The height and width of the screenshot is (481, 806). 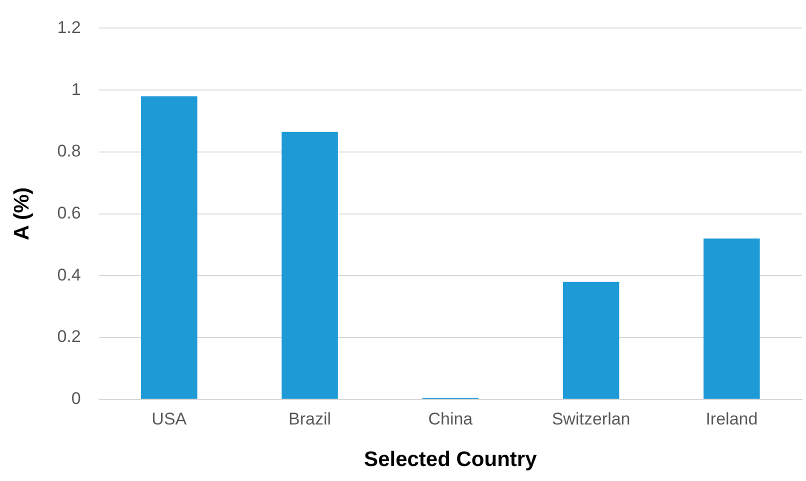 What do you see at coordinates (22, 213) in the screenshot?
I see `y-axis-title: A (%)` at bounding box center [22, 213].